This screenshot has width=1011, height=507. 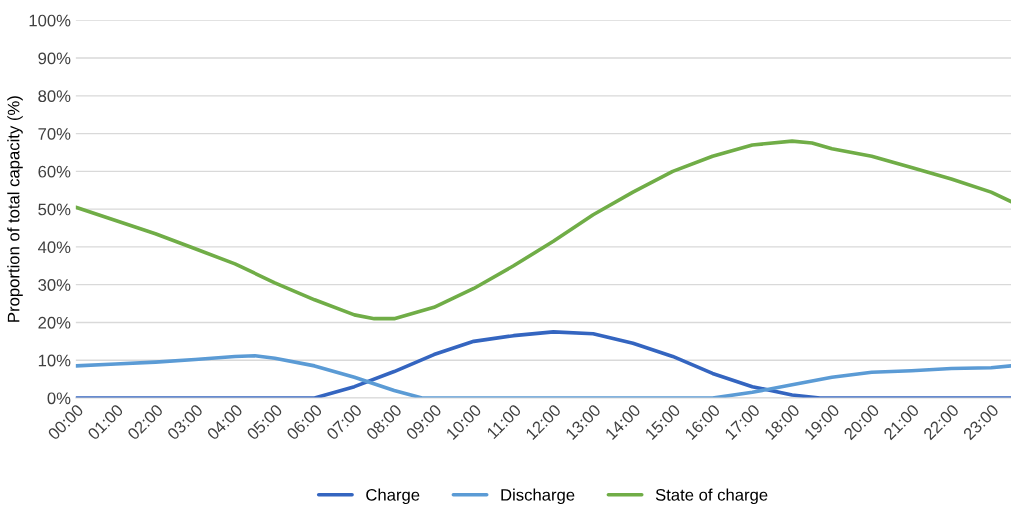 I want to click on y-tick-label: 10%, so click(x=54, y=360).